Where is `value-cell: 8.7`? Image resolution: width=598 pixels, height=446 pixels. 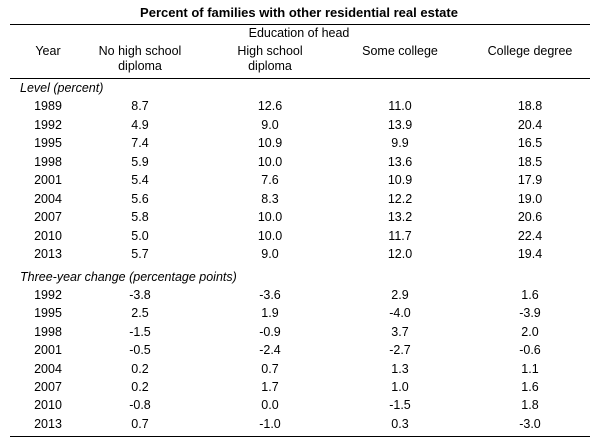
value-cell: 8.7 is located at coordinates (140, 106).